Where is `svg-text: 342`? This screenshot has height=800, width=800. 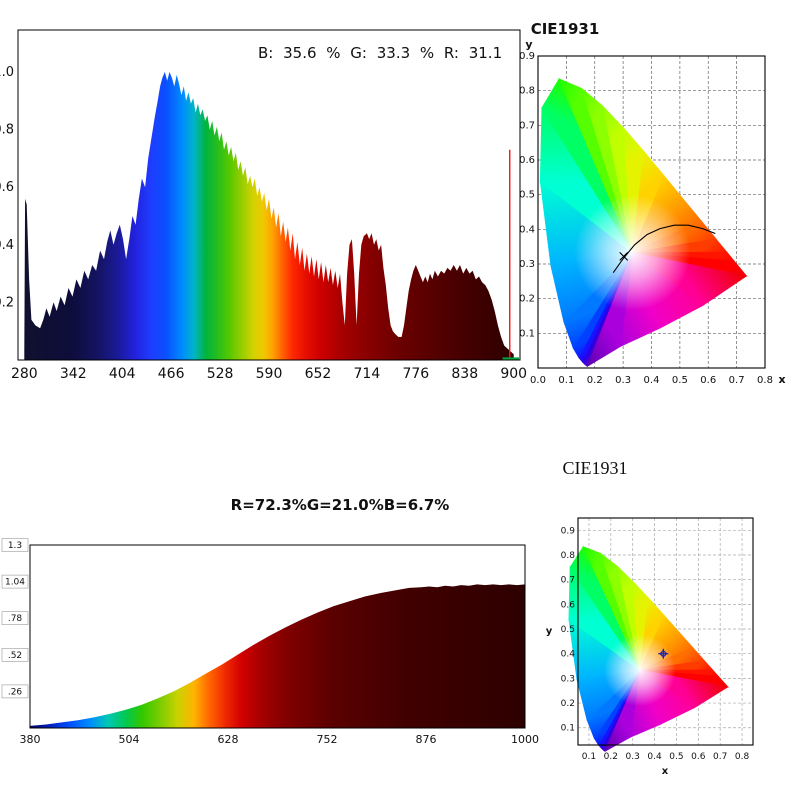
svg-text: 342 is located at coordinates (73, 374).